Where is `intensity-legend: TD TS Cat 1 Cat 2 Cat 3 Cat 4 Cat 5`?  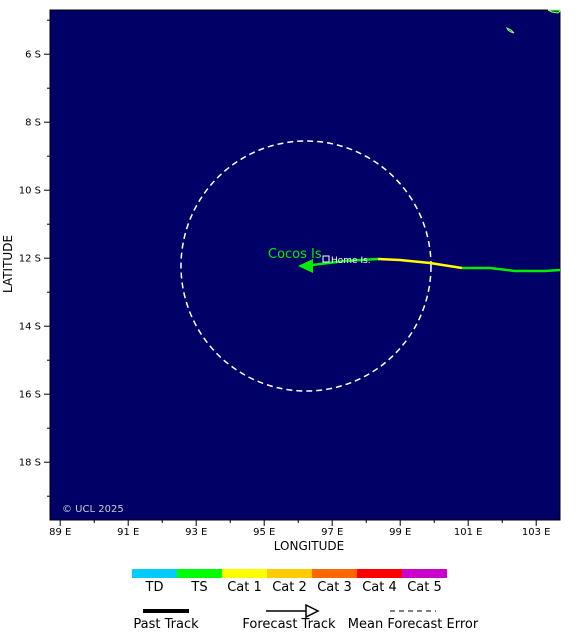
intensity-legend: TD TS Cat 1 Cat 2 Cat 3 Cat 4 Cat 5 is located at coordinates (289, 582).